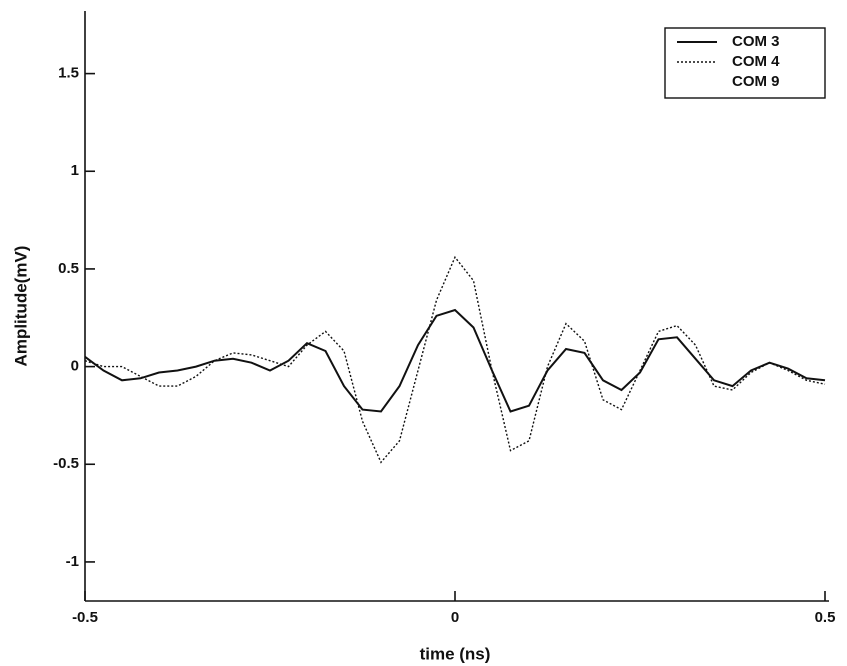  Describe the element at coordinates (75, 366) in the screenshot. I see `y-tick-label: 0` at that location.